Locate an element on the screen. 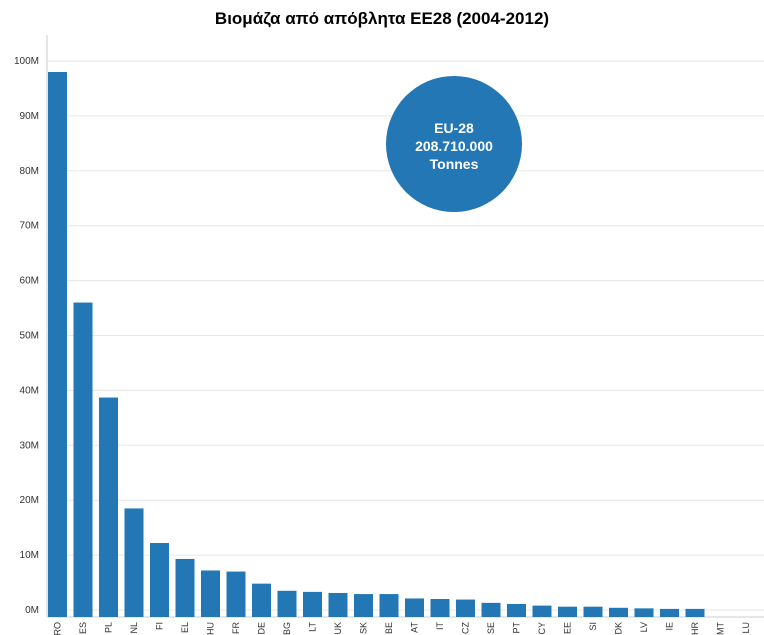 The image size is (764, 635). x-tick-label: LT is located at coordinates (313, 627).